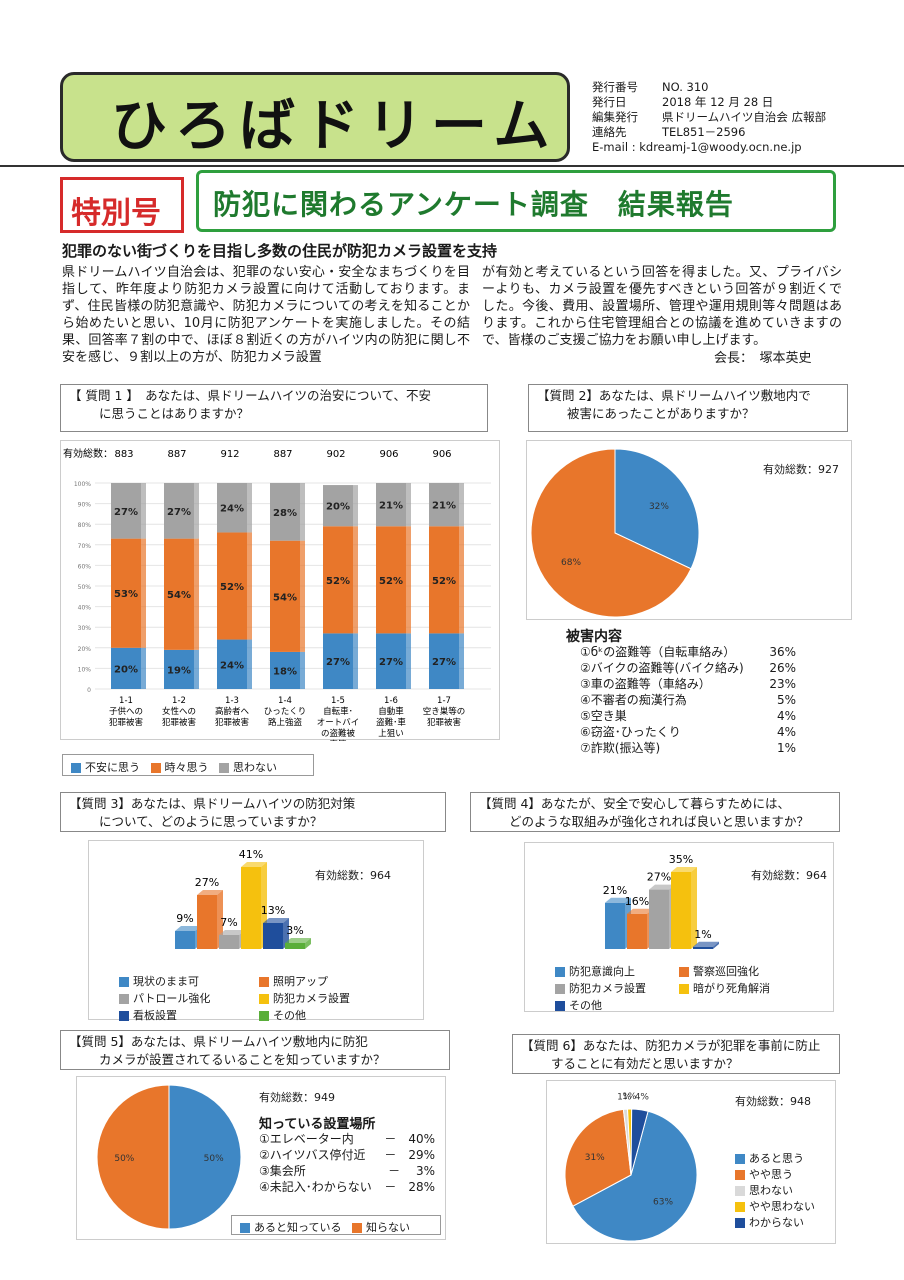  I want to click on q2-damage-title: 被害内容, so click(594, 637).